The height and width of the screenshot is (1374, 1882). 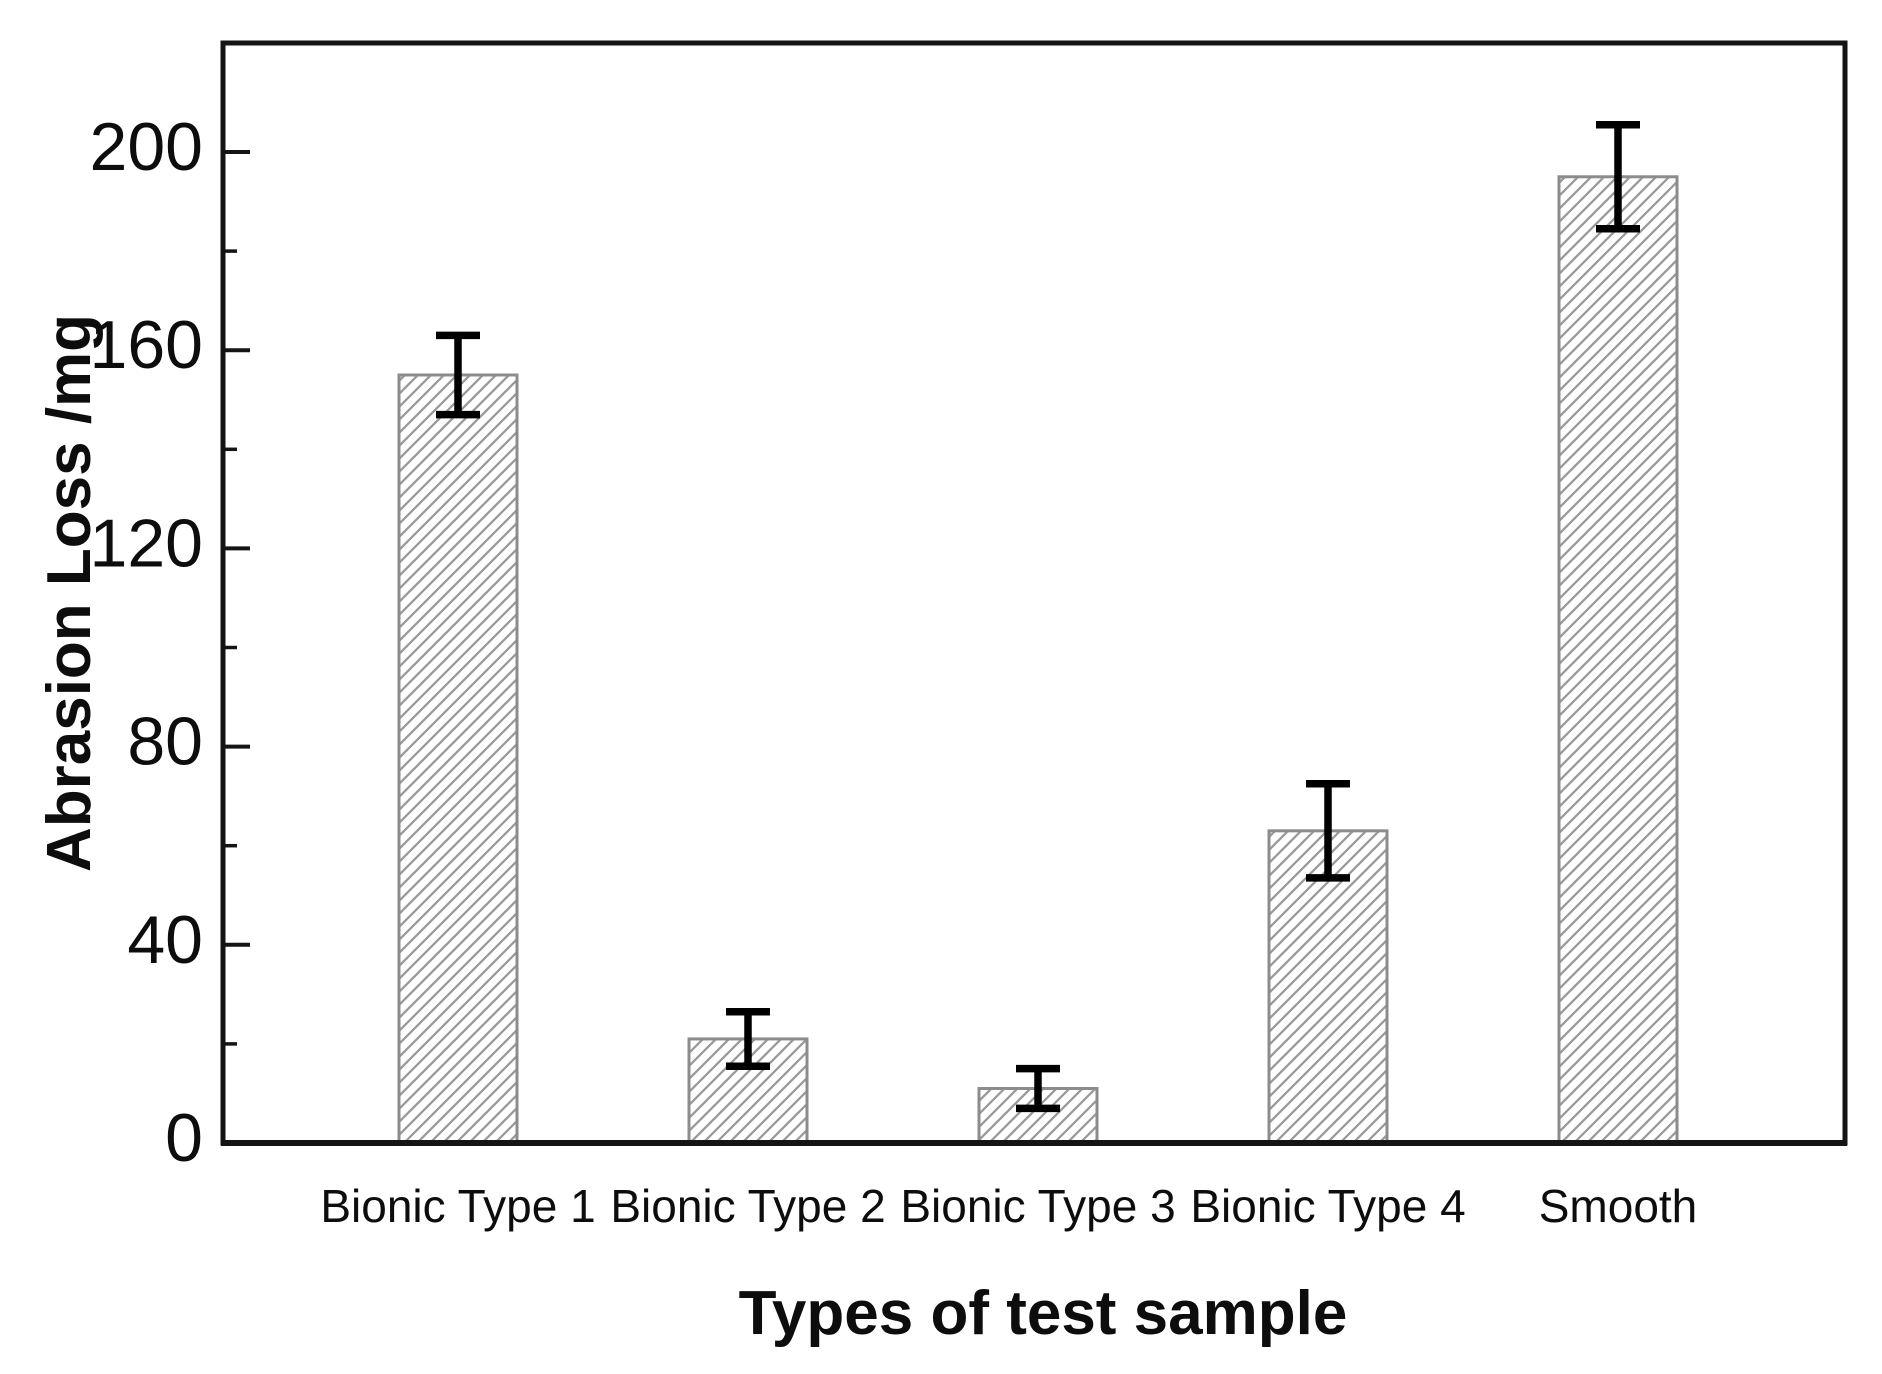 What do you see at coordinates (1043, 1313) in the screenshot?
I see `x-axis-title: Types of test sample` at bounding box center [1043, 1313].